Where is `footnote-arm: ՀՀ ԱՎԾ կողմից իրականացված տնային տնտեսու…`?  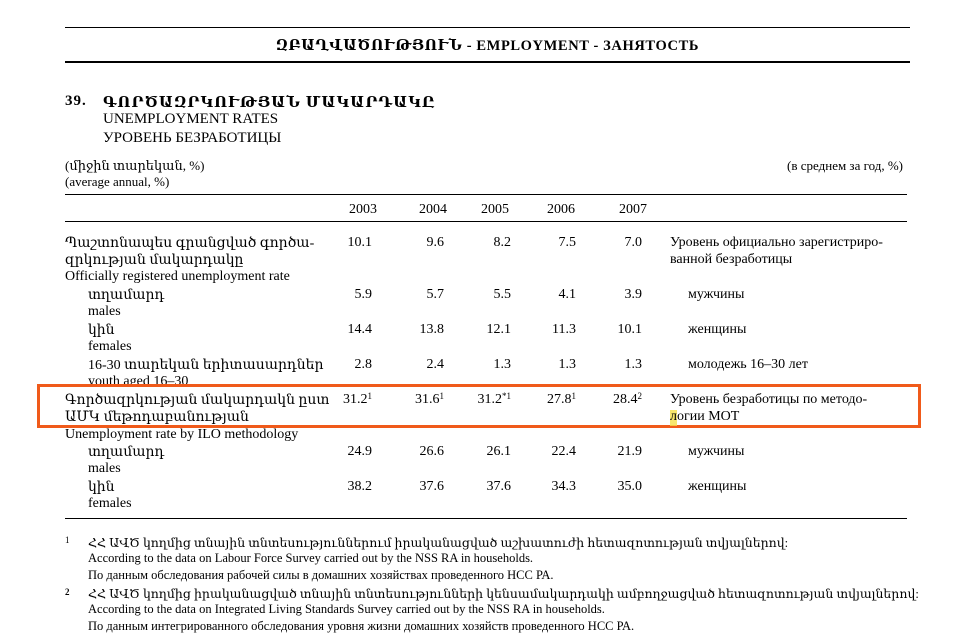
footnote-arm: ՀՀ ԱՎԾ կողմից իրականացված տնային տնտեսու… is located at coordinates (503, 594).